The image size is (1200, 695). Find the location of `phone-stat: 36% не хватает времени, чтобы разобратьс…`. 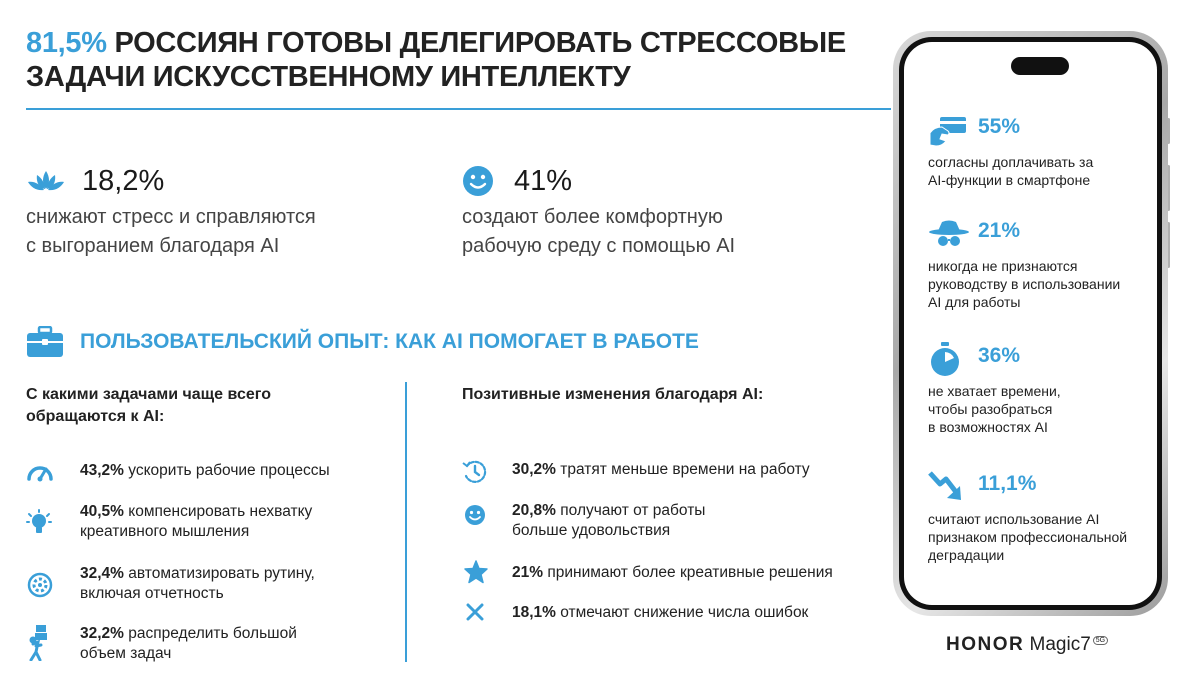

phone-stat: 36% не хватает времени, чтобы разобратьс… is located at coordinates (1042, 392).